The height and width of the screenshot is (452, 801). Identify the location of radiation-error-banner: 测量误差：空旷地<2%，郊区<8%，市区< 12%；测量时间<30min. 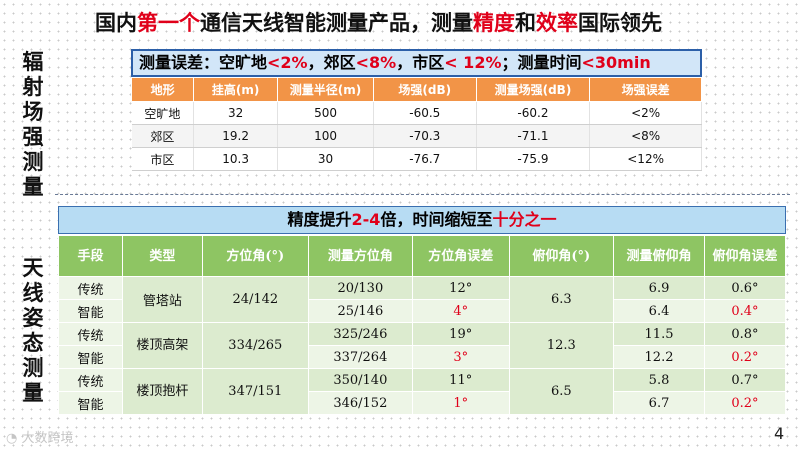
(416, 63).